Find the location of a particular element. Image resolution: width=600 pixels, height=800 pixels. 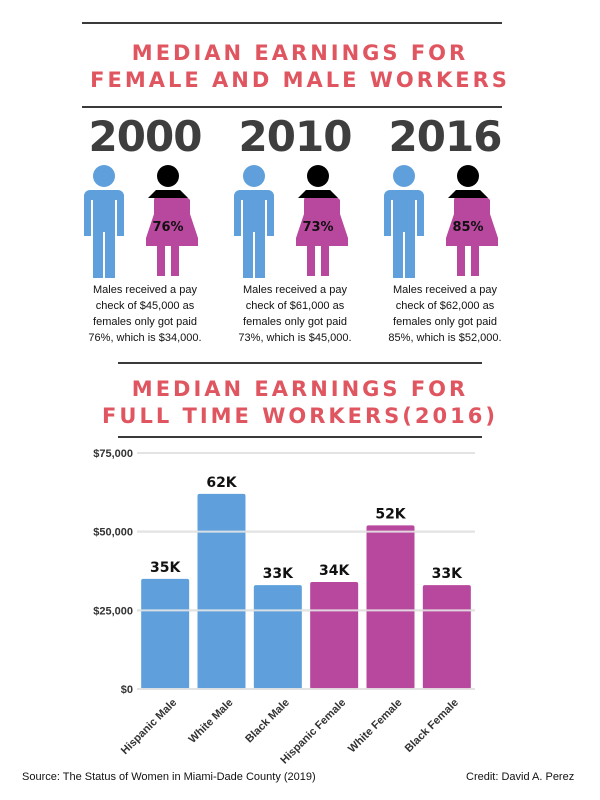

y-tick-label: $50,000 is located at coordinates (113, 533).